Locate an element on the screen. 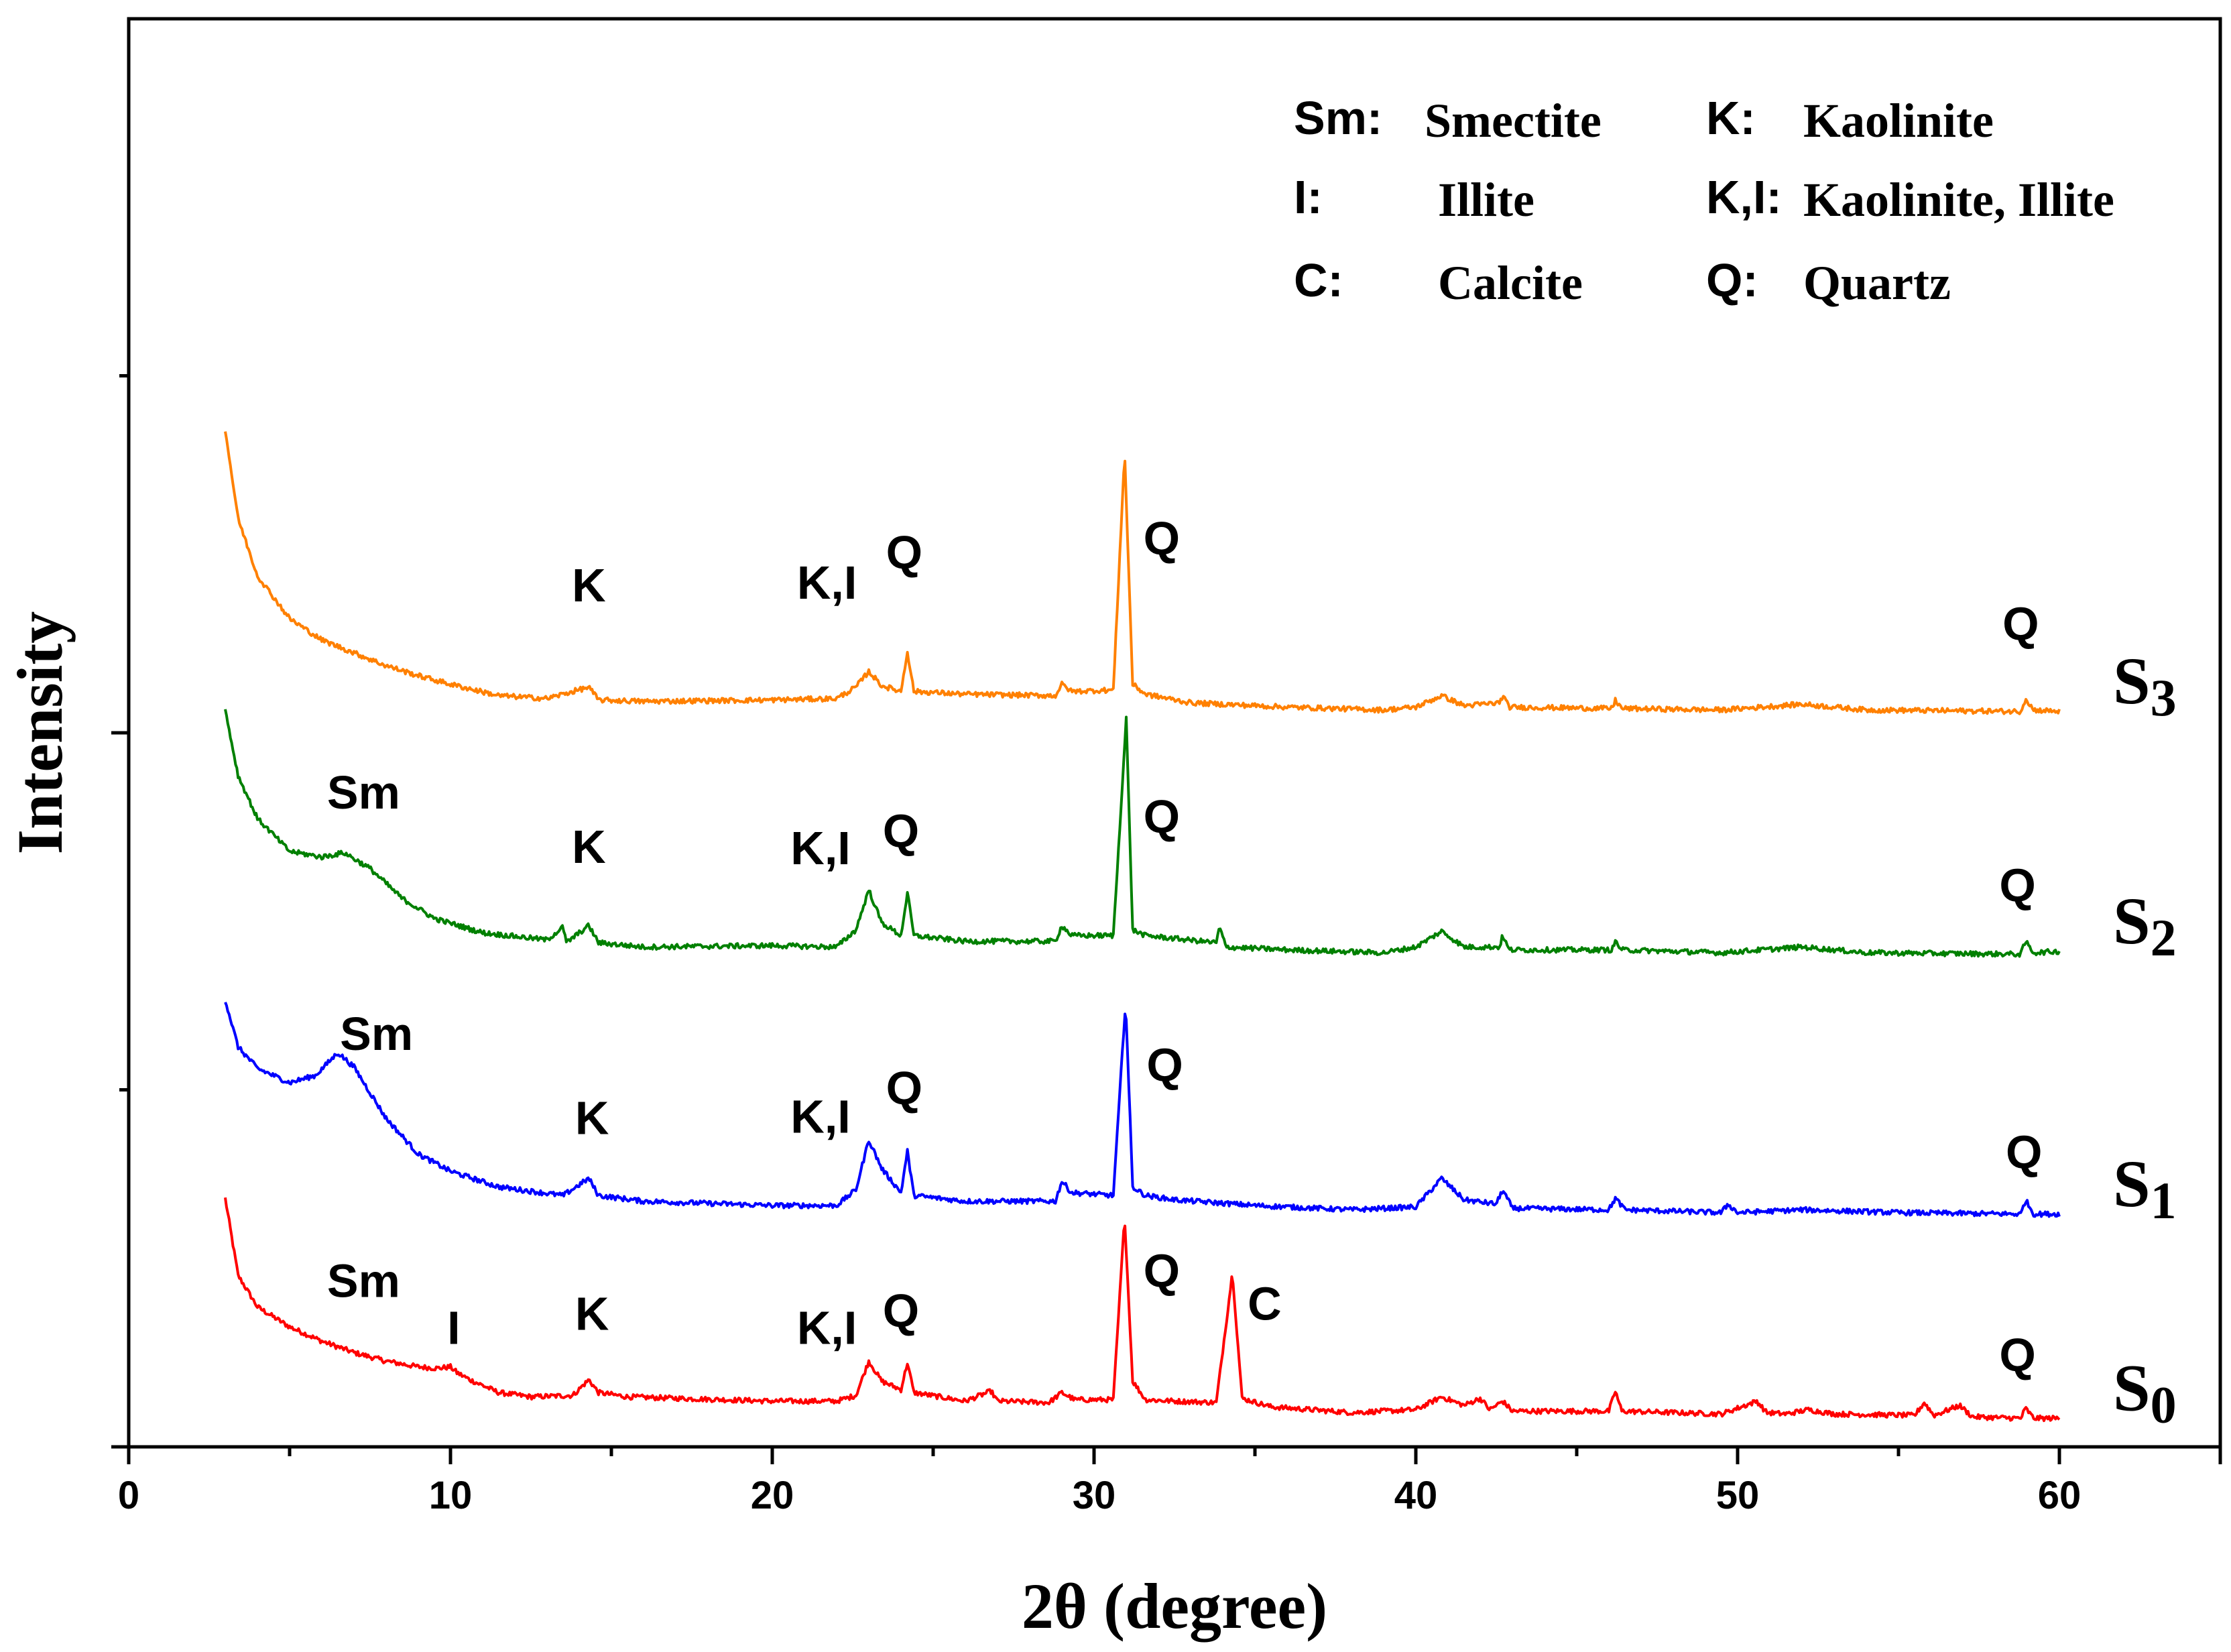 Image resolution: width=2231 pixels, height=1652 pixels. legend-value: Illite is located at coordinates (1486, 200).